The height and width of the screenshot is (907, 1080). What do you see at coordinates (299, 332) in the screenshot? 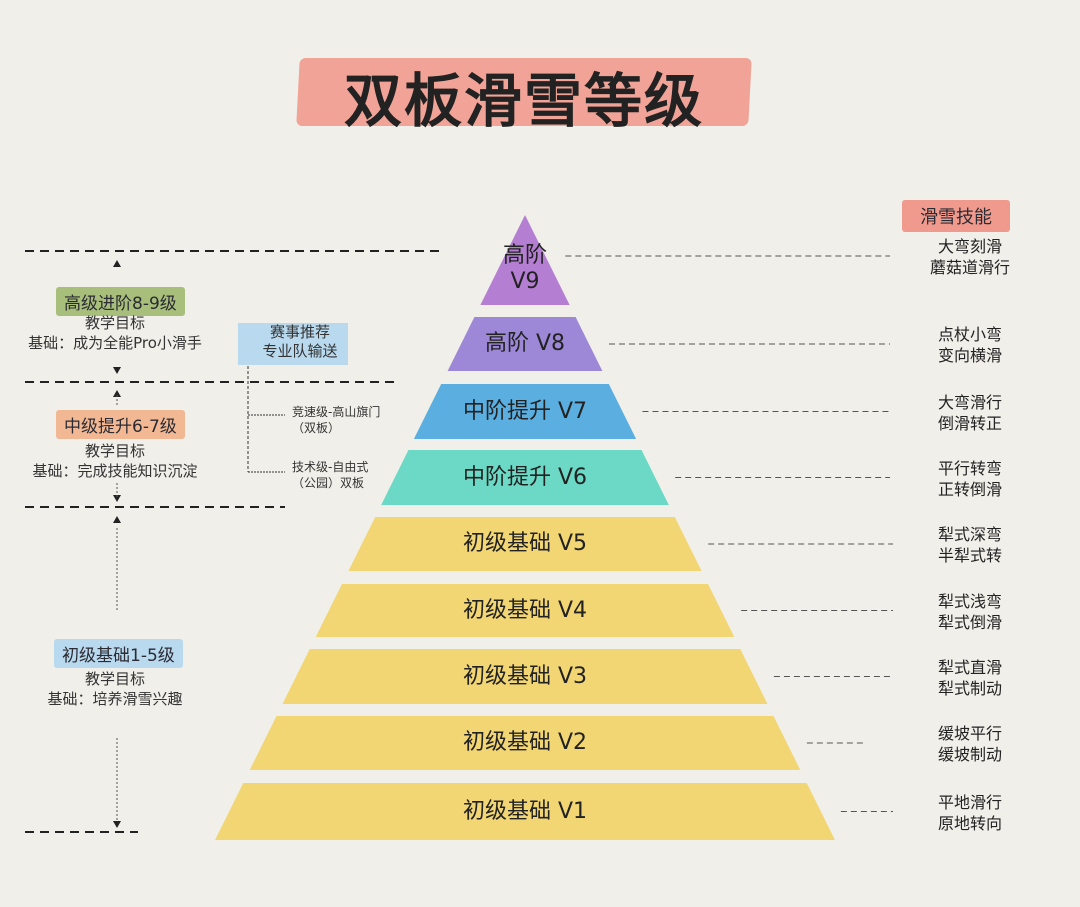
I see `competition-line: 赛事推荐` at bounding box center [299, 332].